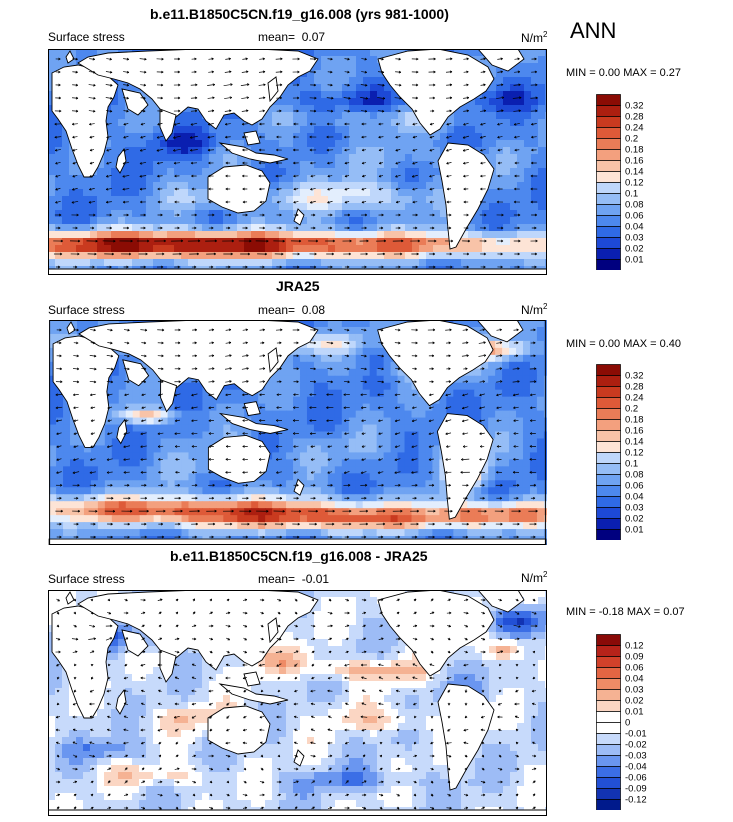  Describe the element at coordinates (674, 612) in the screenshot. I see `max-value: 0.07` at that location.